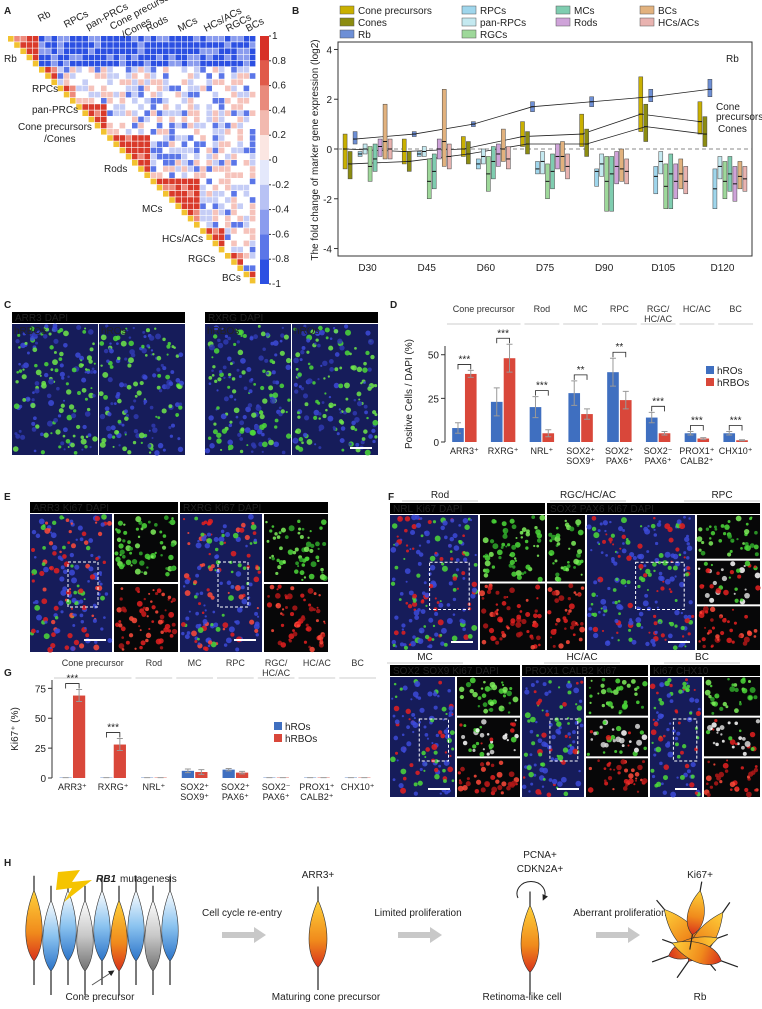  I want to click on y-tick-label: 50, so click(41, 719).